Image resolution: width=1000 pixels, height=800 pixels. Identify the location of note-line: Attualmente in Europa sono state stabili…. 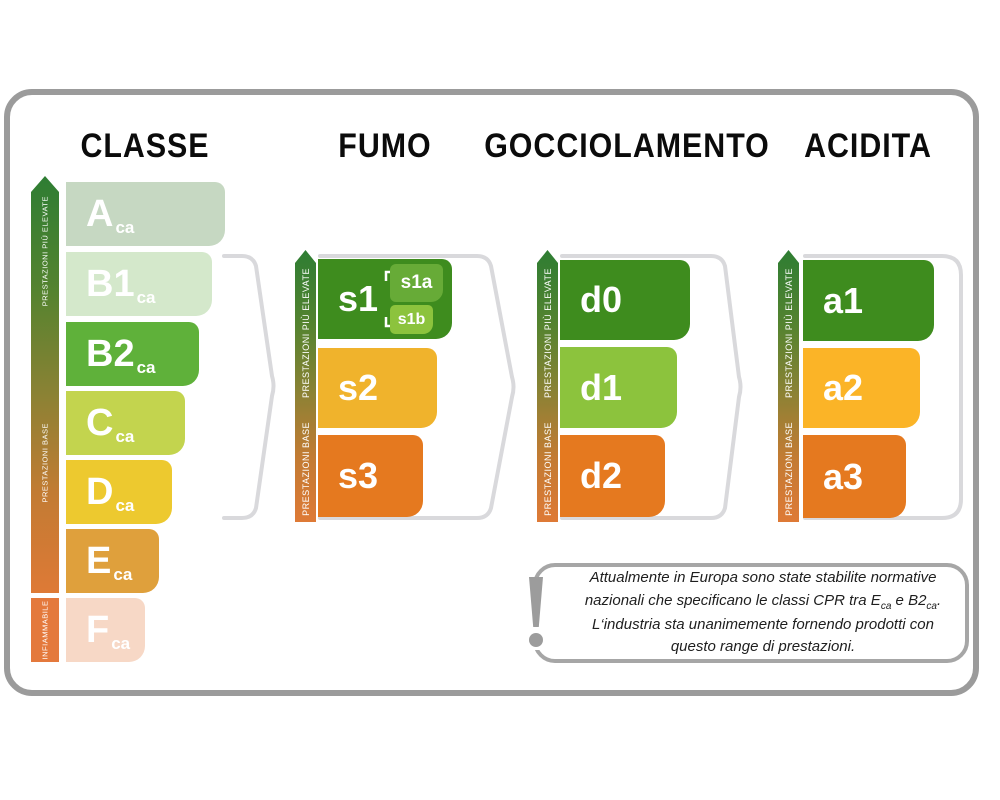
(763, 578).